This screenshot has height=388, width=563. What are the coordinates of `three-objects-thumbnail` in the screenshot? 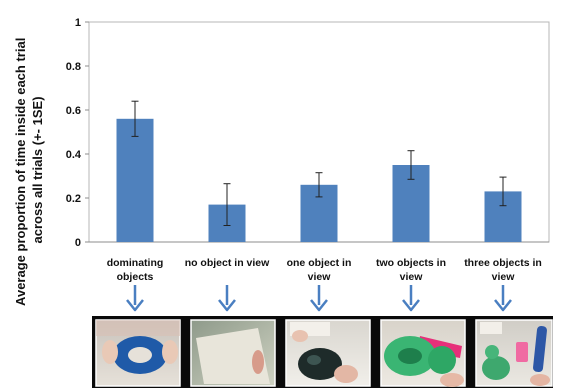 It's located at (514, 353).